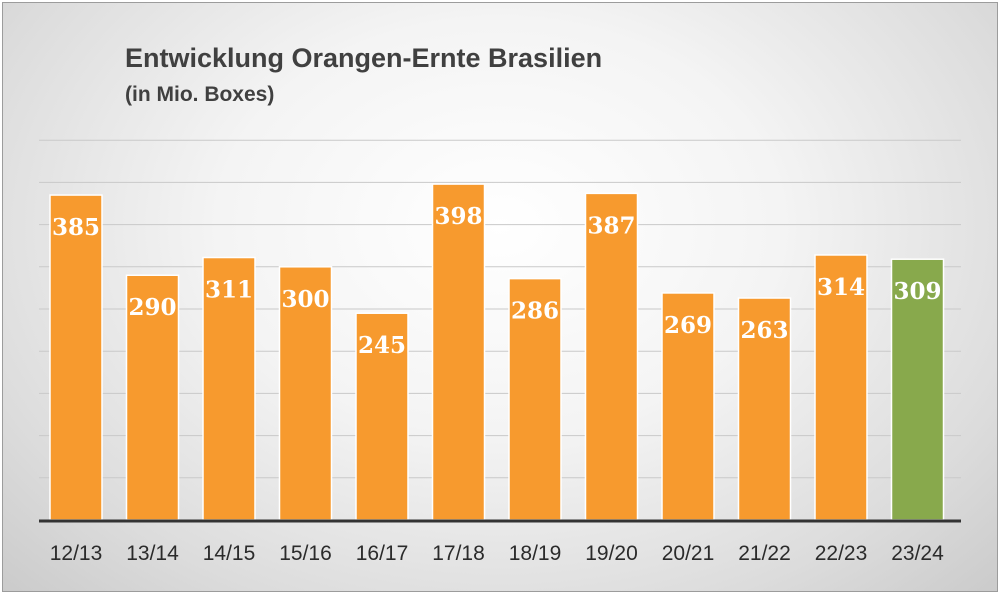  I want to click on x-tick-label: 18/19, so click(535, 553).